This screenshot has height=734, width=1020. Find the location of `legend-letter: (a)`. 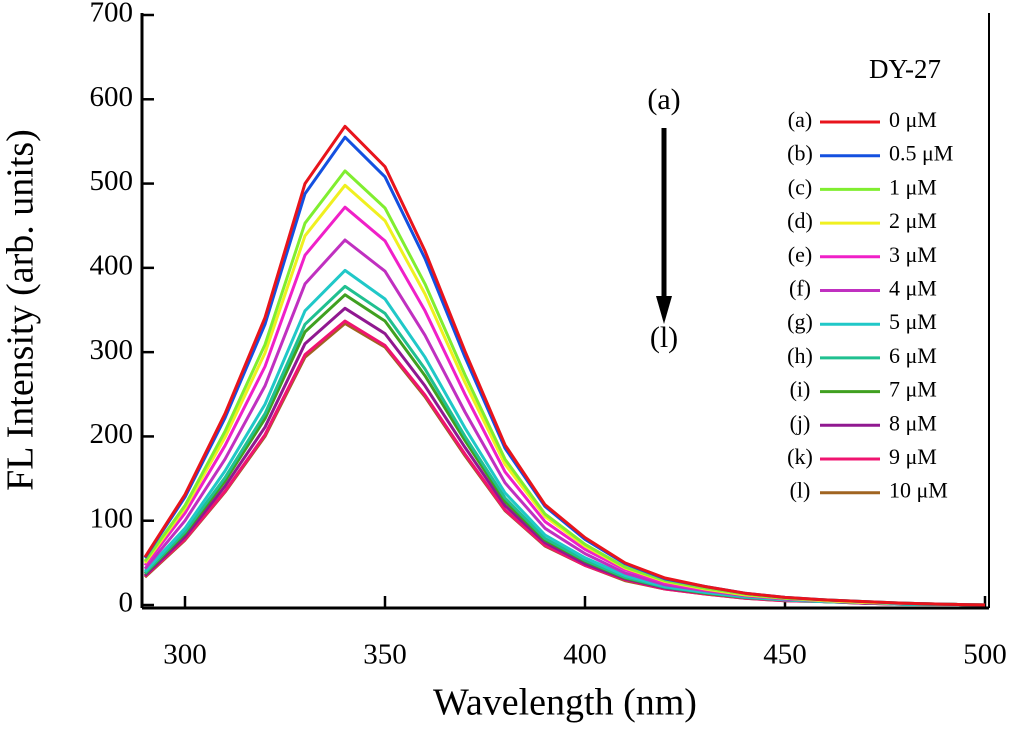

legend-letter: (a) is located at coordinates (800, 119).